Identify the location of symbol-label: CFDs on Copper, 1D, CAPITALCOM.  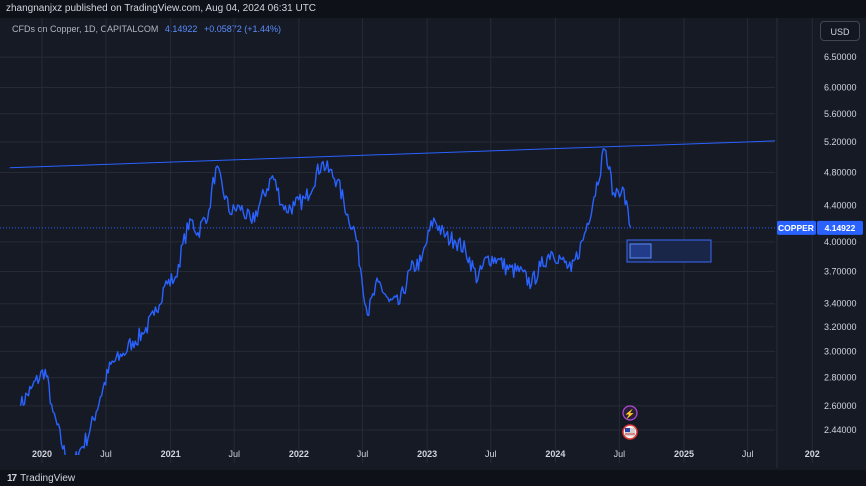
(85, 29).